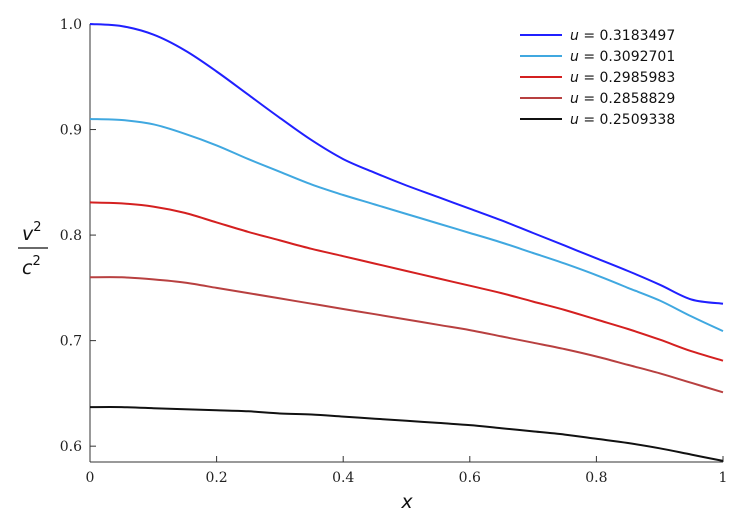 The image size is (737, 518). What do you see at coordinates (343, 478) in the screenshot?
I see `x-tick-label: 0.4` at bounding box center [343, 478].